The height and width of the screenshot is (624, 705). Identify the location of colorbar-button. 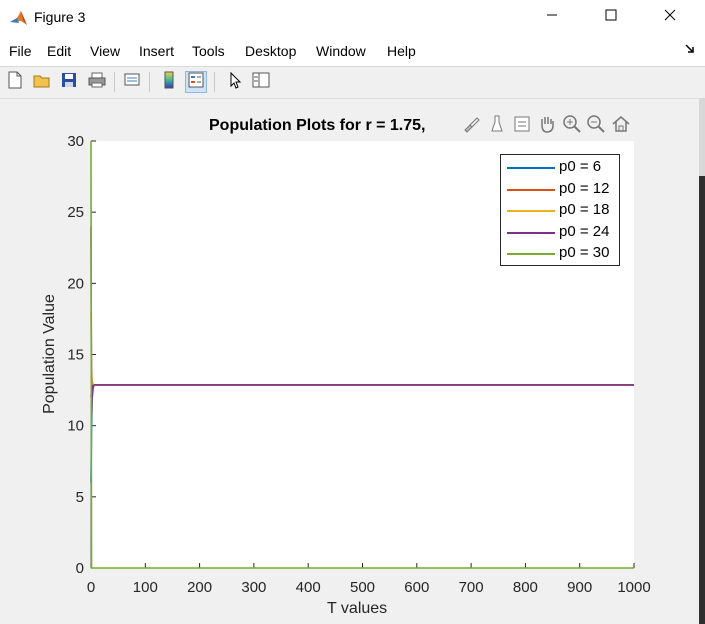
(169, 82).